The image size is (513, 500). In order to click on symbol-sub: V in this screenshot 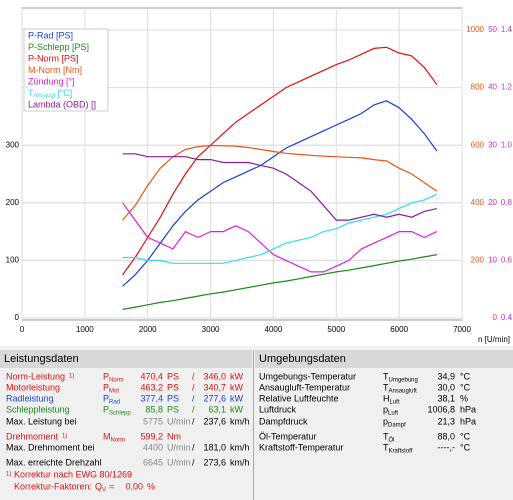, I will do `click(104, 491)`.